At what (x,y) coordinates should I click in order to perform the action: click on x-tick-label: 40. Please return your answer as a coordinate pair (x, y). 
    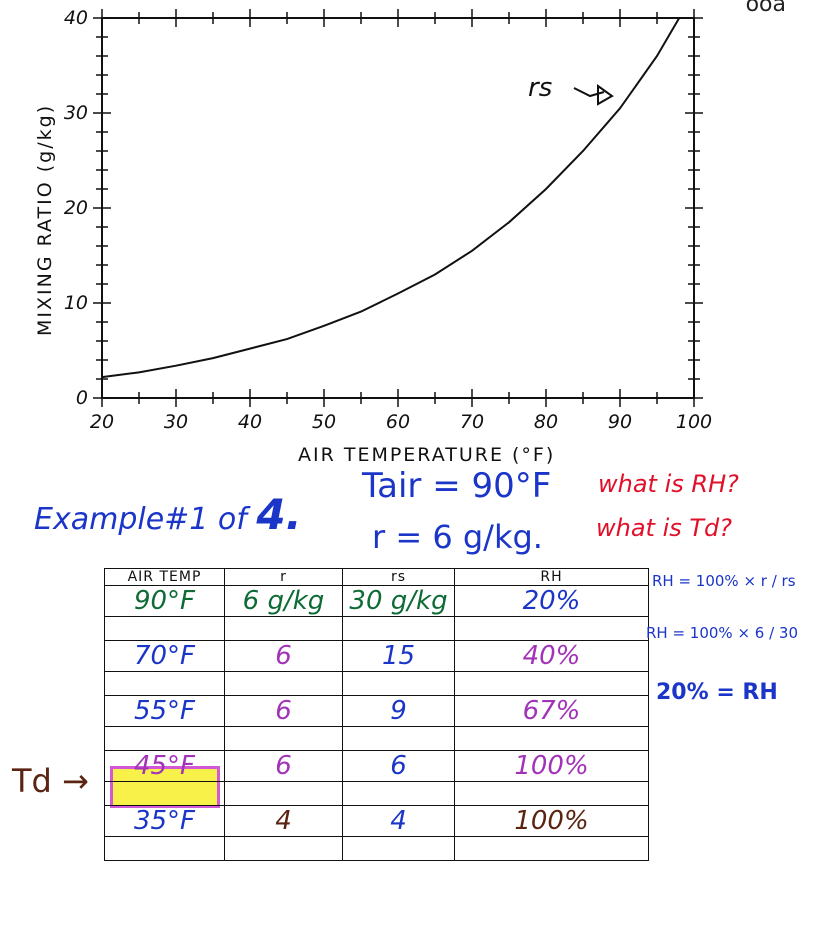
    Looking at the image, I should click on (250, 422).